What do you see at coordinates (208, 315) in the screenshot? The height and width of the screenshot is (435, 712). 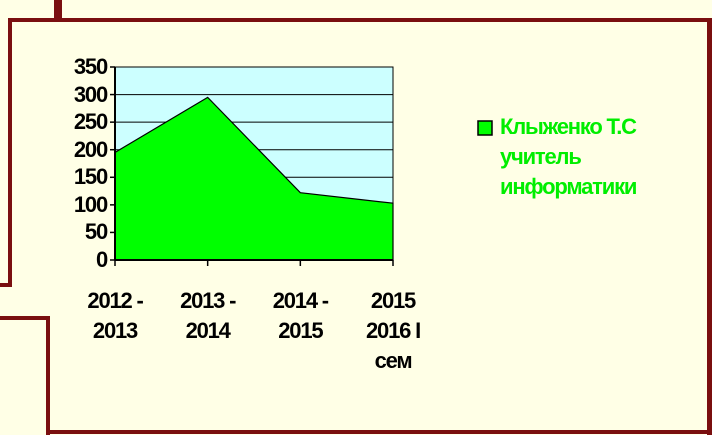 I see `x-tick-label: 2013 - 2014` at bounding box center [208, 315].